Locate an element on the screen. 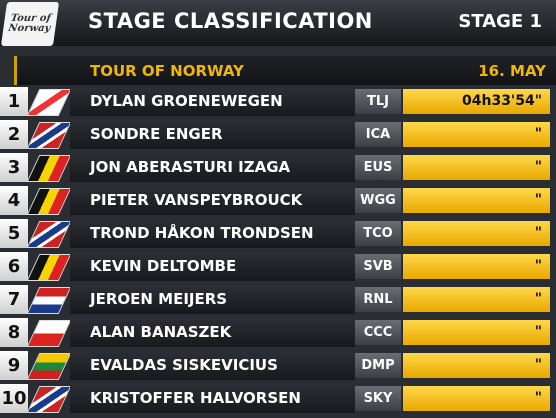  rider-name: KEVIN DELTOMBE is located at coordinates (212, 266).